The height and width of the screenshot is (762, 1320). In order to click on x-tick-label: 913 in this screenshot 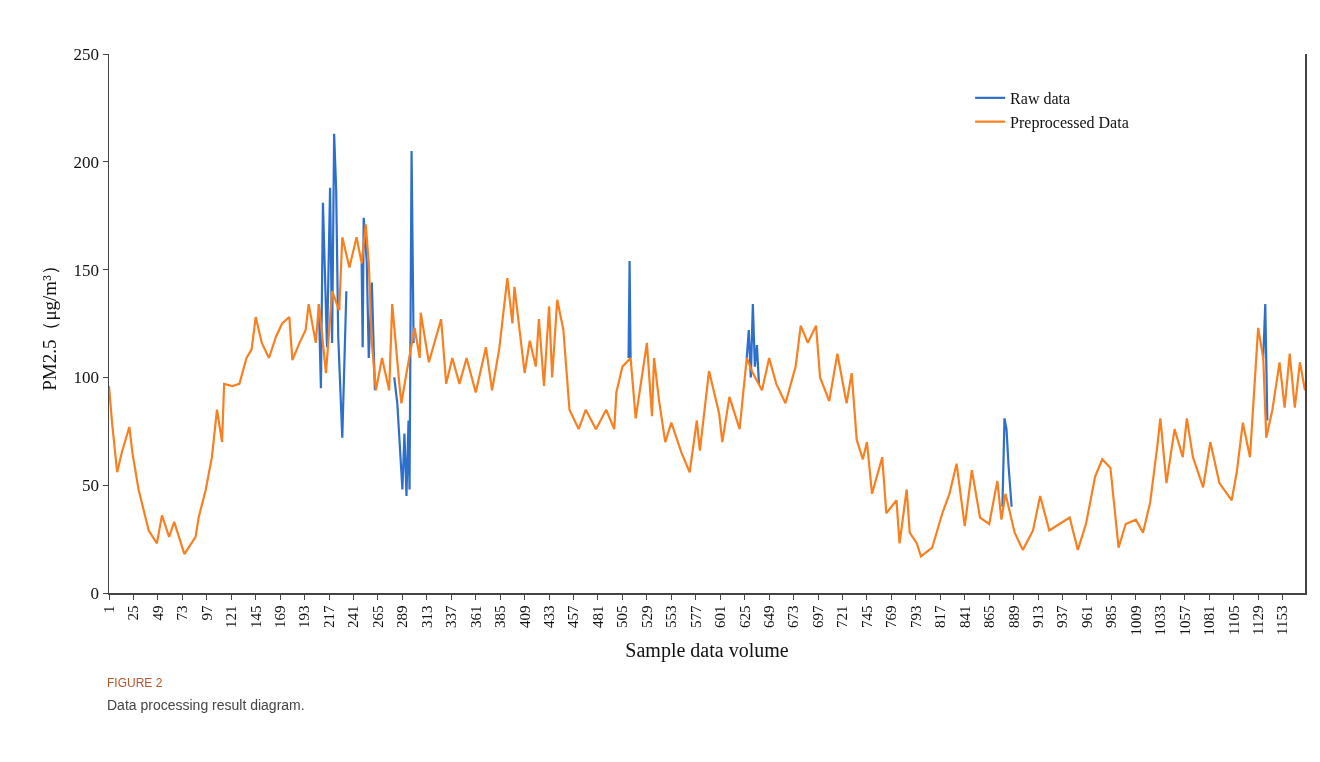, I will do `click(1037, 616)`.